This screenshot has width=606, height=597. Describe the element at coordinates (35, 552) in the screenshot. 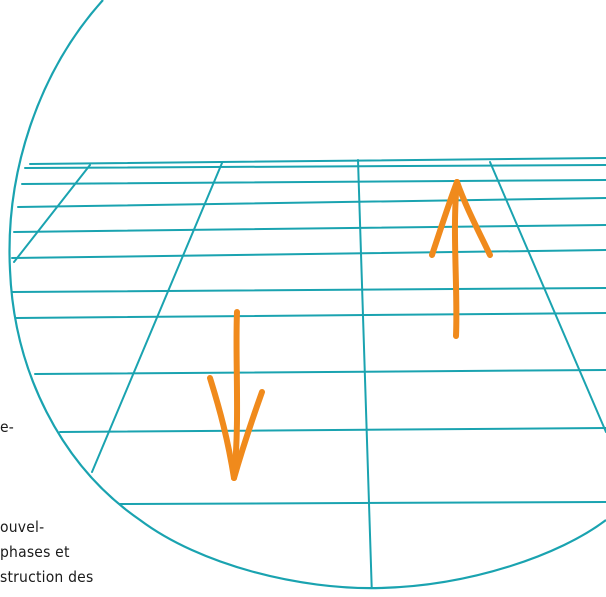

I see `cropped-text-line: phases et` at that location.